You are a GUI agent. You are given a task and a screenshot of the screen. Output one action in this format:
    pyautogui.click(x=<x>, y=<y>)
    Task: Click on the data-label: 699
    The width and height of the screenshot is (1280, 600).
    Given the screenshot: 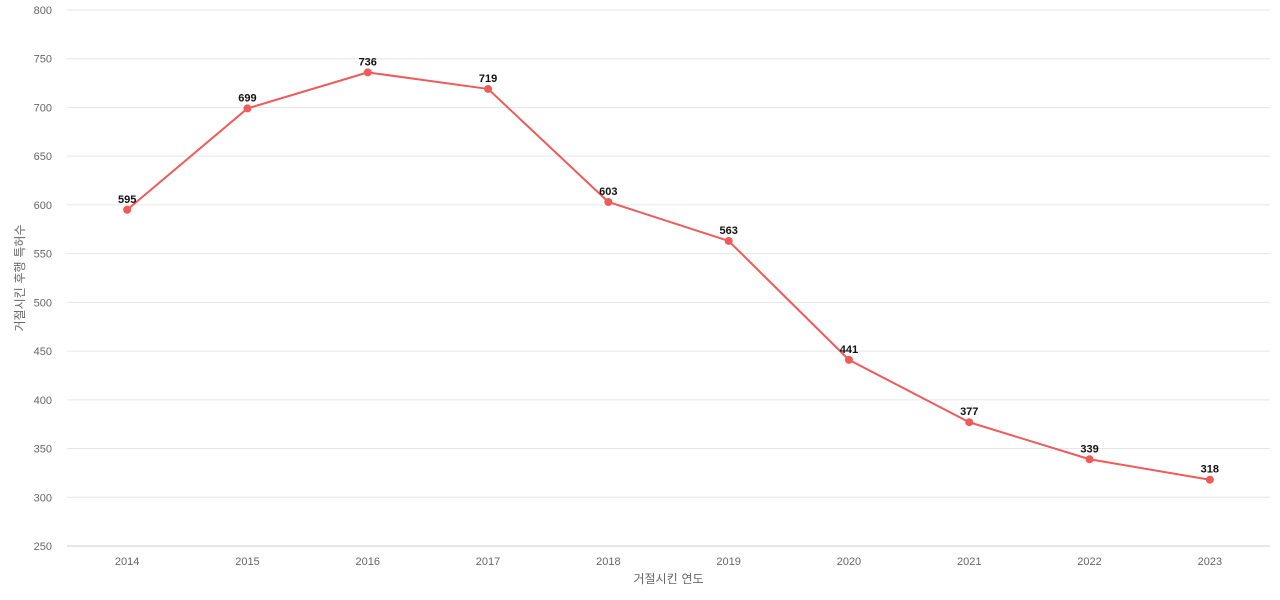 What is the action you would take?
    pyautogui.click(x=247, y=98)
    